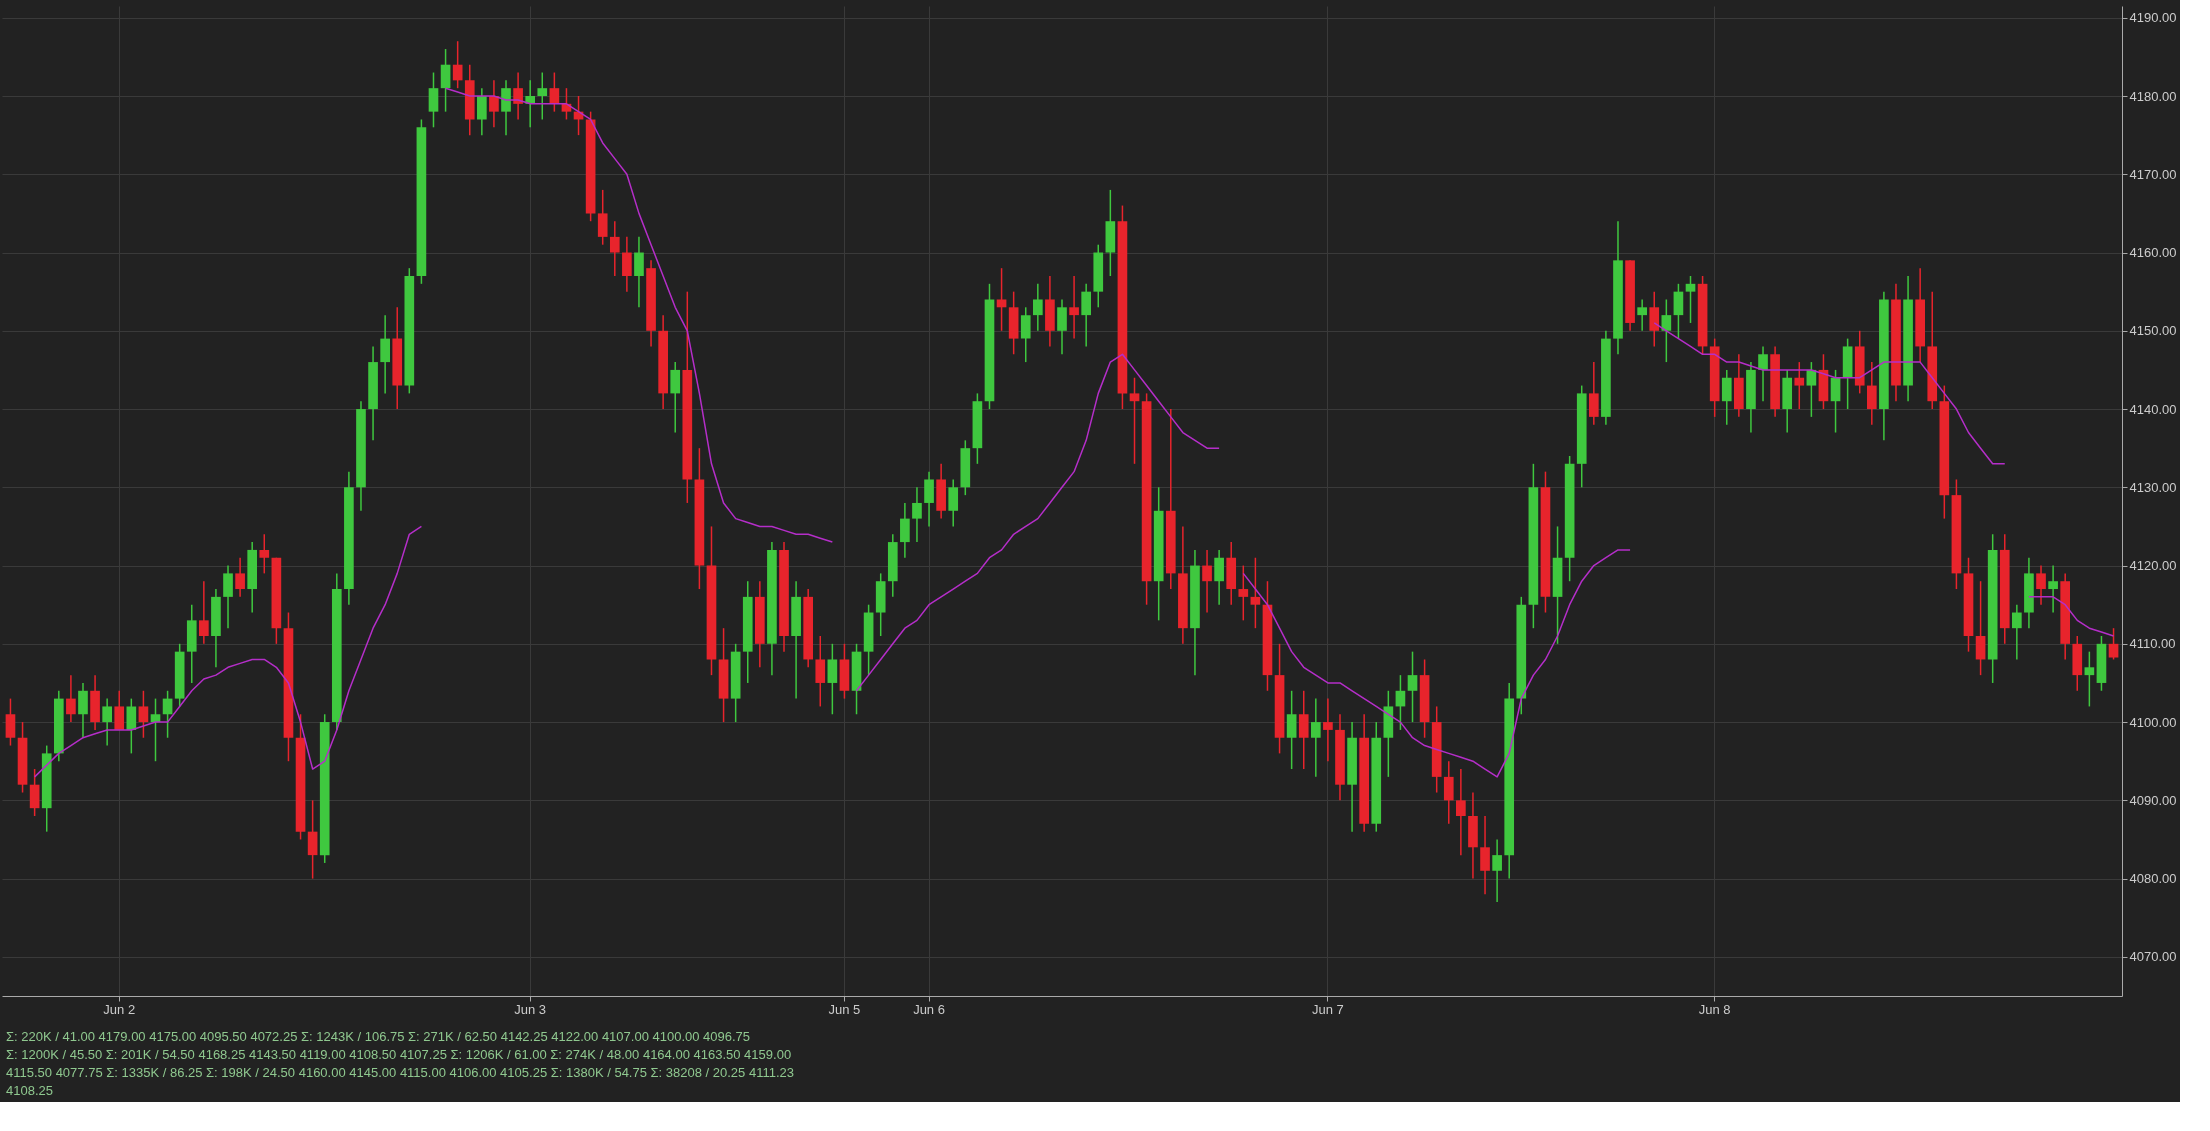  Describe the element at coordinates (2153, 253) in the screenshot. I see `y-tick-label: 4160.00` at that location.